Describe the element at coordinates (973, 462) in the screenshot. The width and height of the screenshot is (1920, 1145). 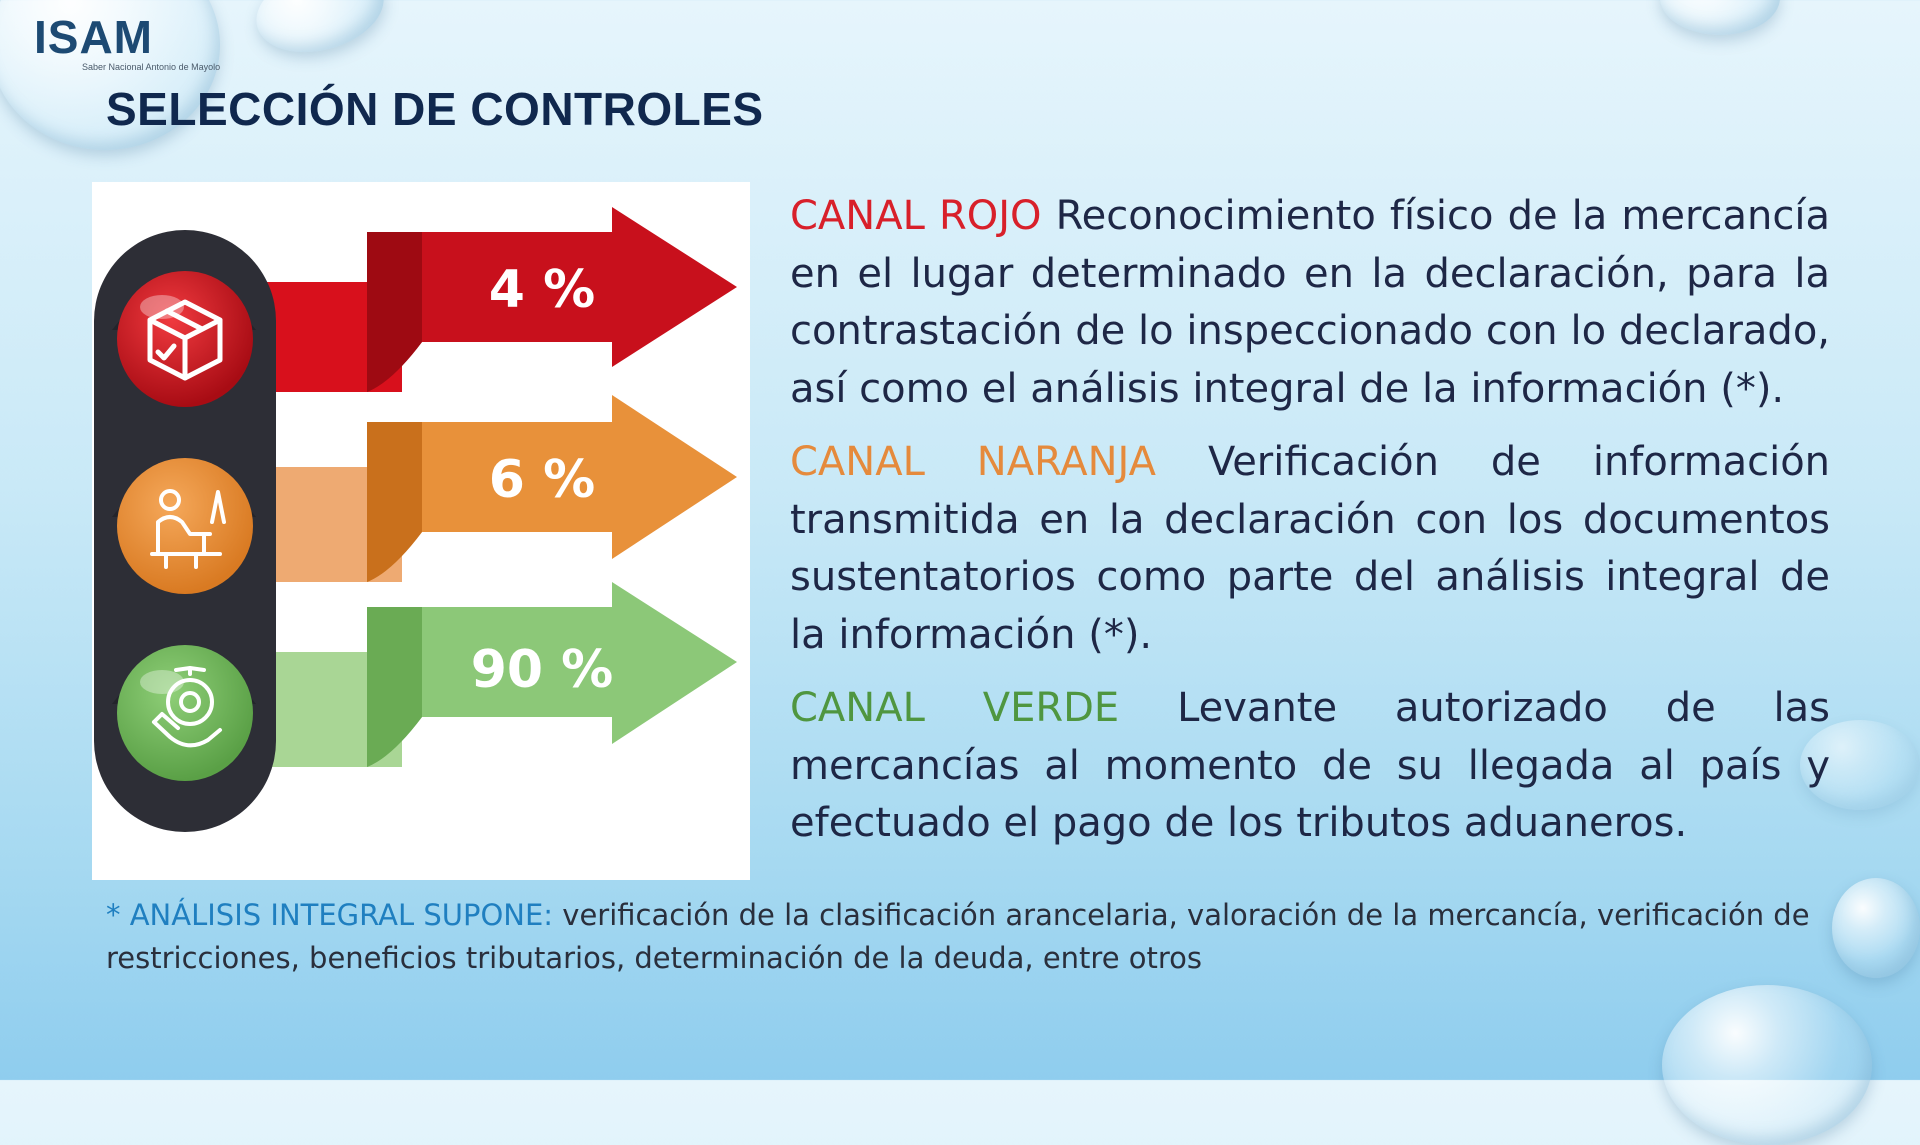
I see `channel-orange-label: CANAL NARANJA` at that location.